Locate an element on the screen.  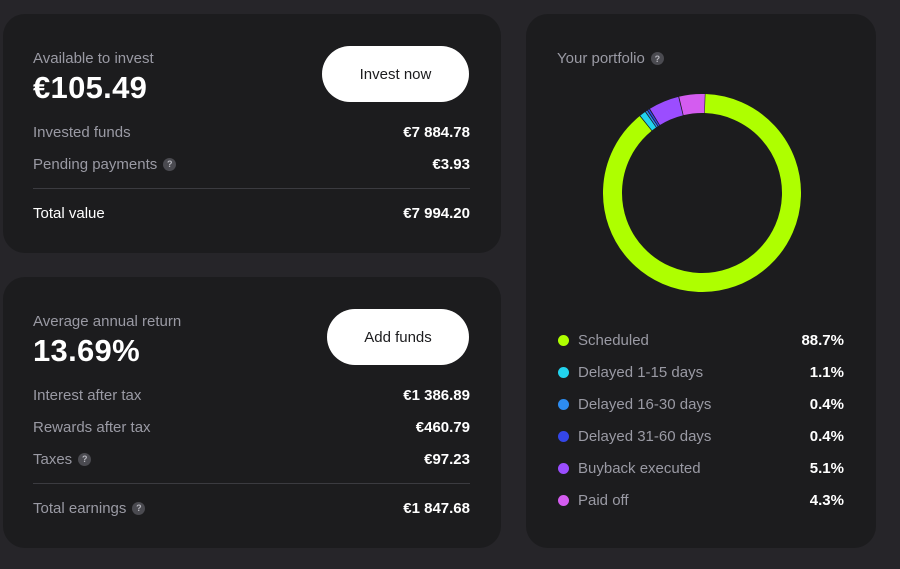
available-amount: €105.49 is located at coordinates (90, 87).